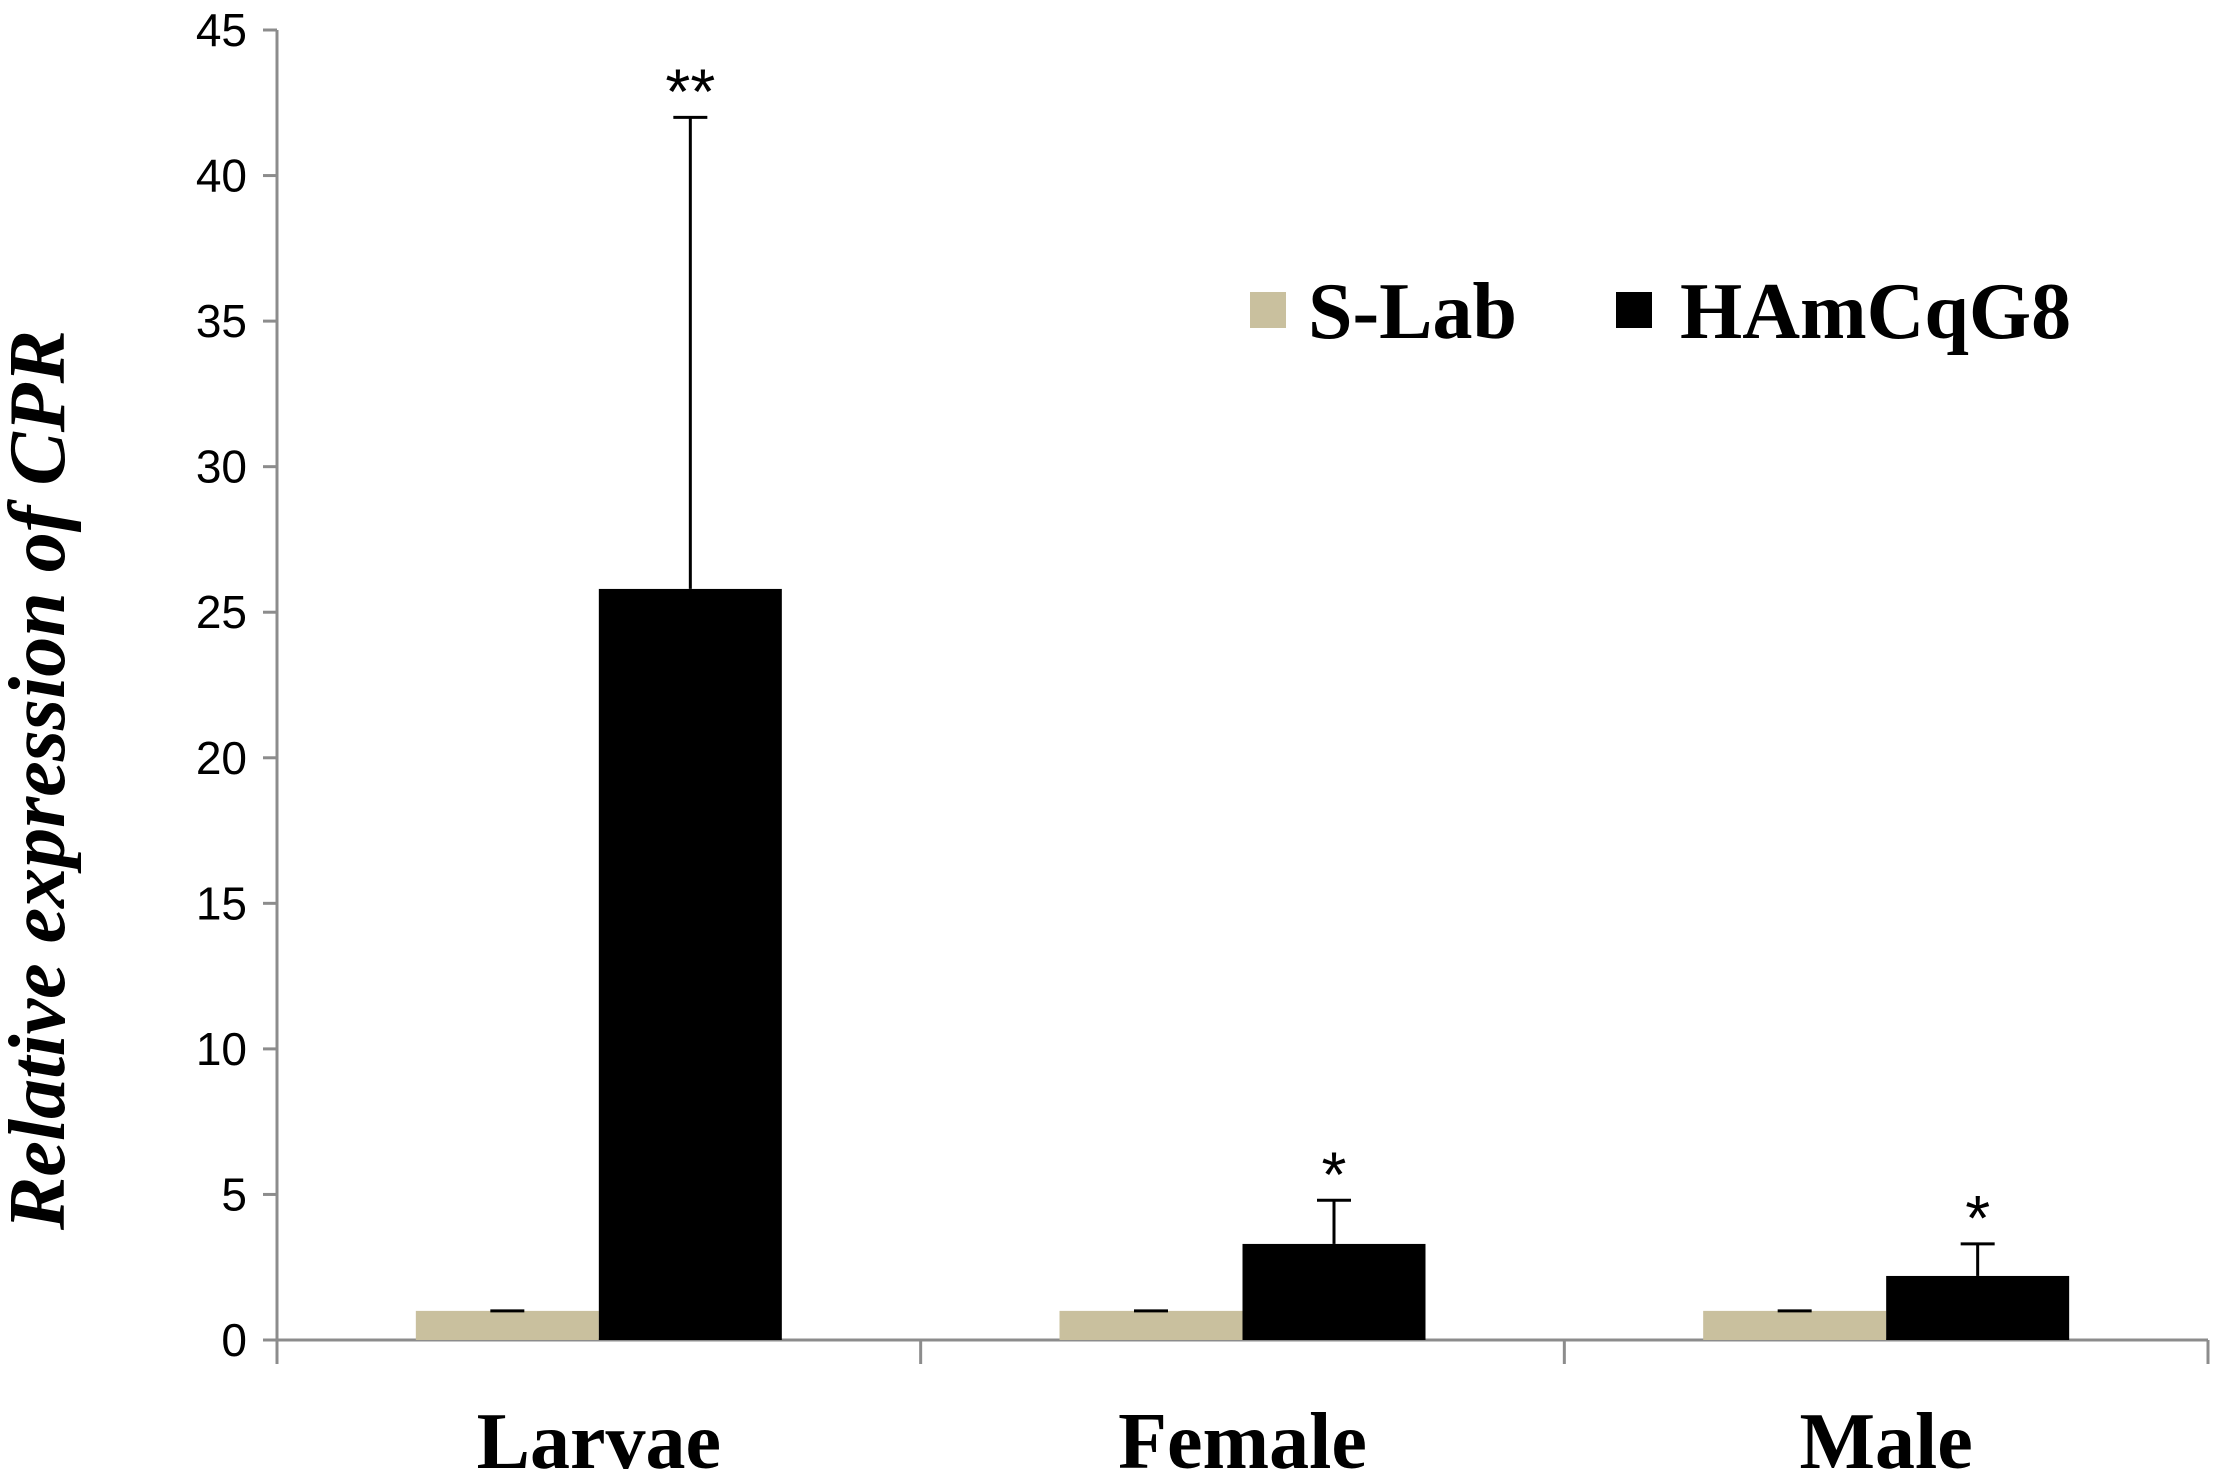 The image size is (2217, 1475). I want to click on bar-s-lab-male, so click(1795, 1325).